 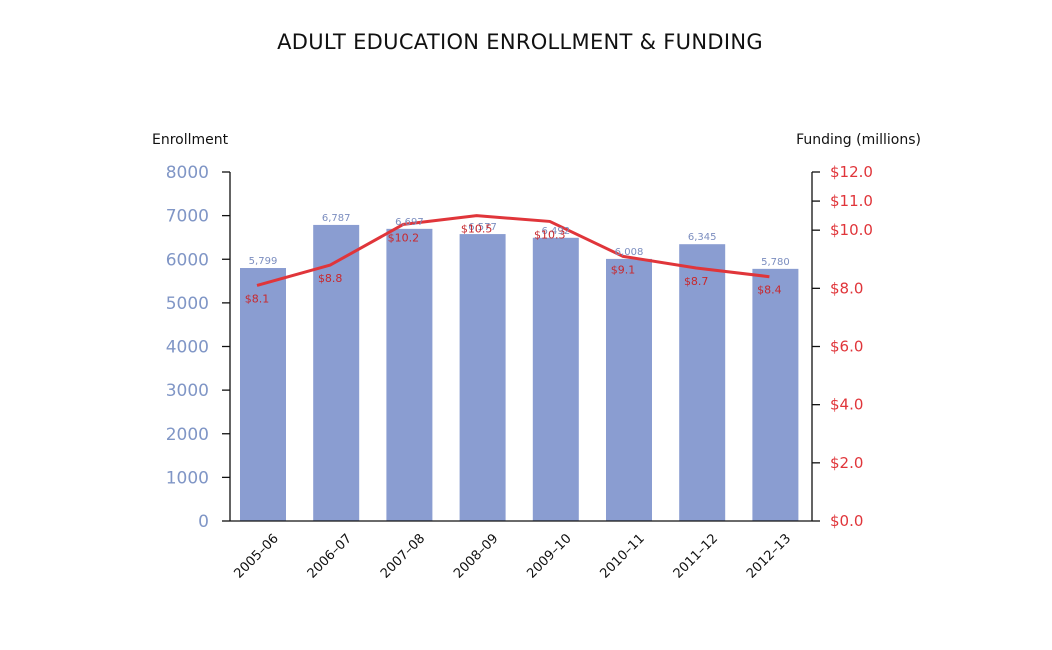 I want to click on right-tick-label: $2.0, so click(x=846, y=463).